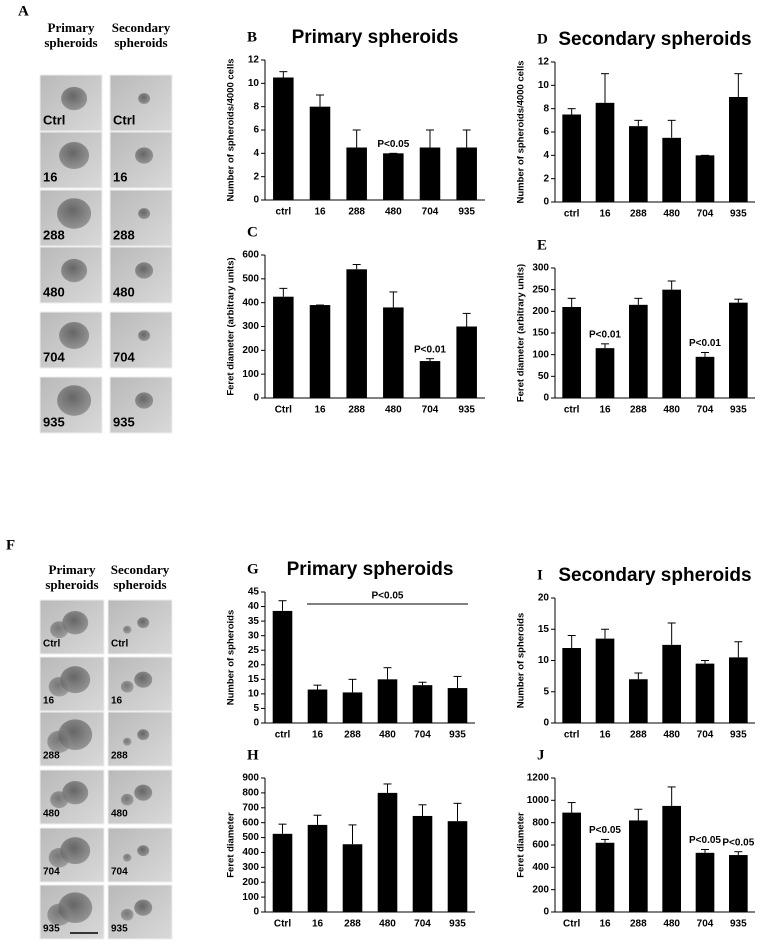 Image resolution: width=773 pixels, height=944 pixels. What do you see at coordinates (542, 39) in the screenshot?
I see `panel-letter: D` at bounding box center [542, 39].